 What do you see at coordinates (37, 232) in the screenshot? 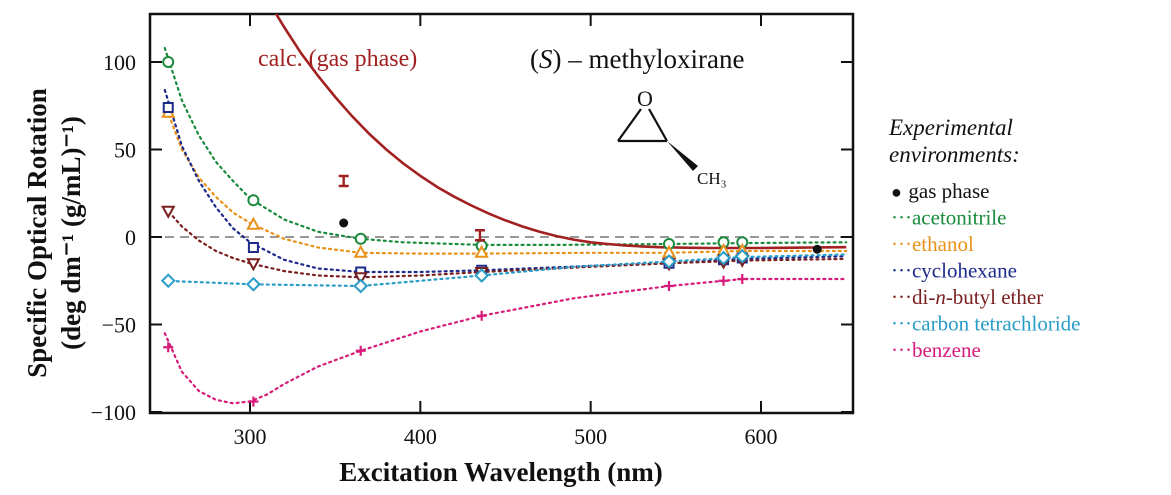
I see `y-axis-title-line1: Specific Optical Rotation` at bounding box center [37, 232].